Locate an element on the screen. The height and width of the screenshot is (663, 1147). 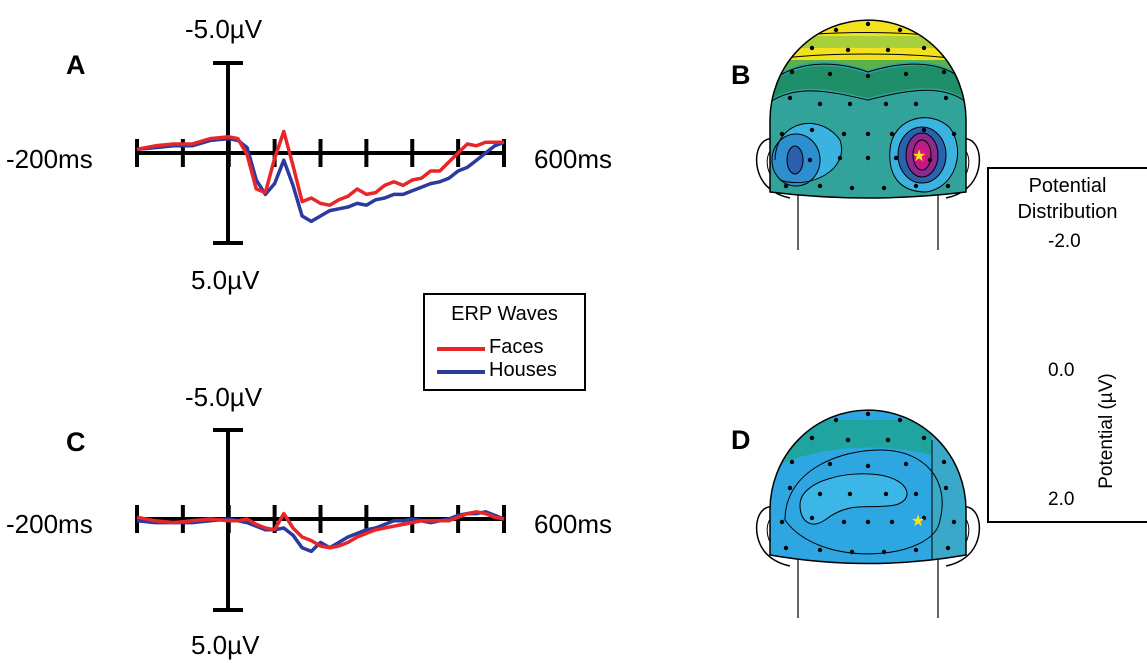
series-line-faces is located at coordinates (320, 168).